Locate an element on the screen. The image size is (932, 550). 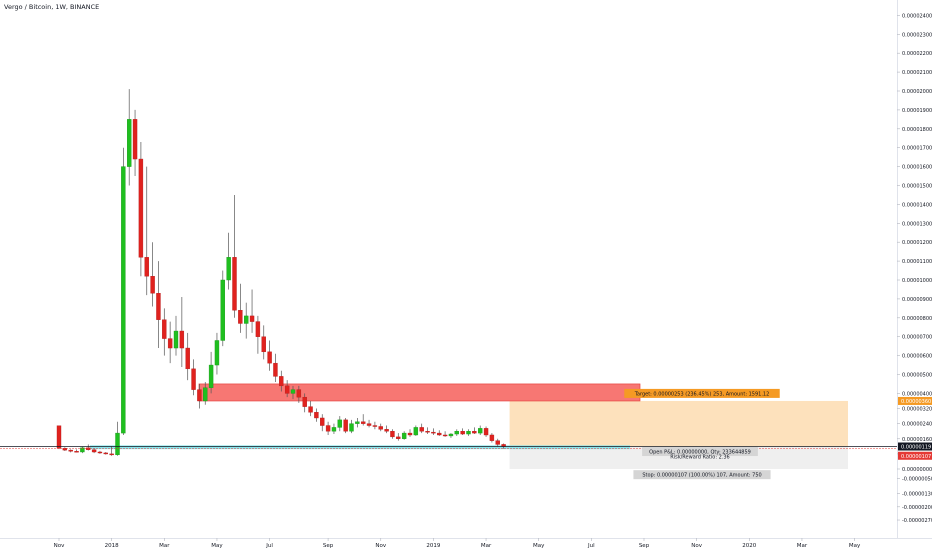
price-tick-label: 0.00002300 is located at coordinates (917, 35).